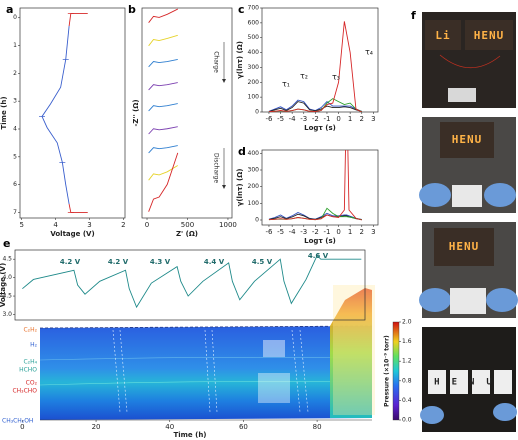 The width and height of the screenshot is (518, 440). What do you see at coordinates (269, 232) in the screenshot?
I see `x-tick-label: -6` at bounding box center [269, 232].